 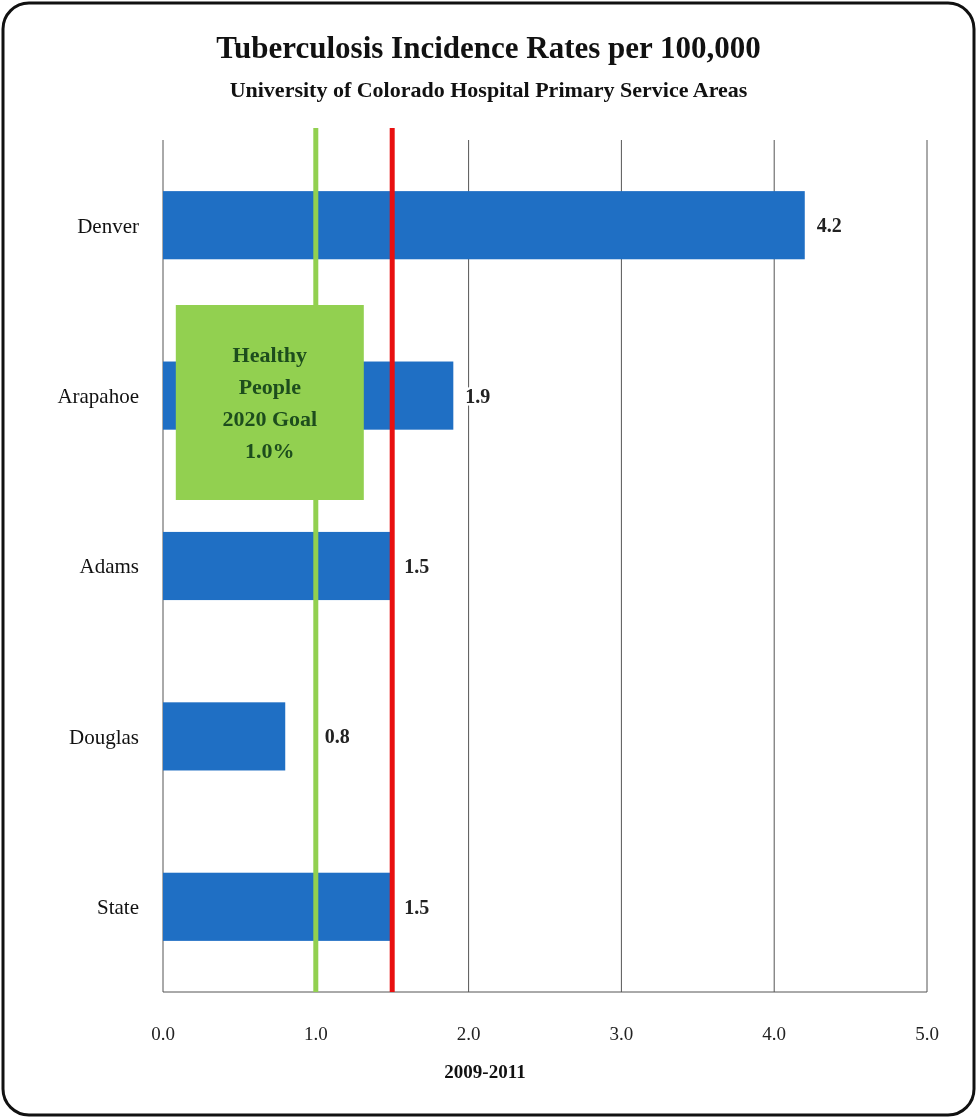 What do you see at coordinates (118, 907) in the screenshot?
I see `y-tick-label: State` at bounding box center [118, 907].